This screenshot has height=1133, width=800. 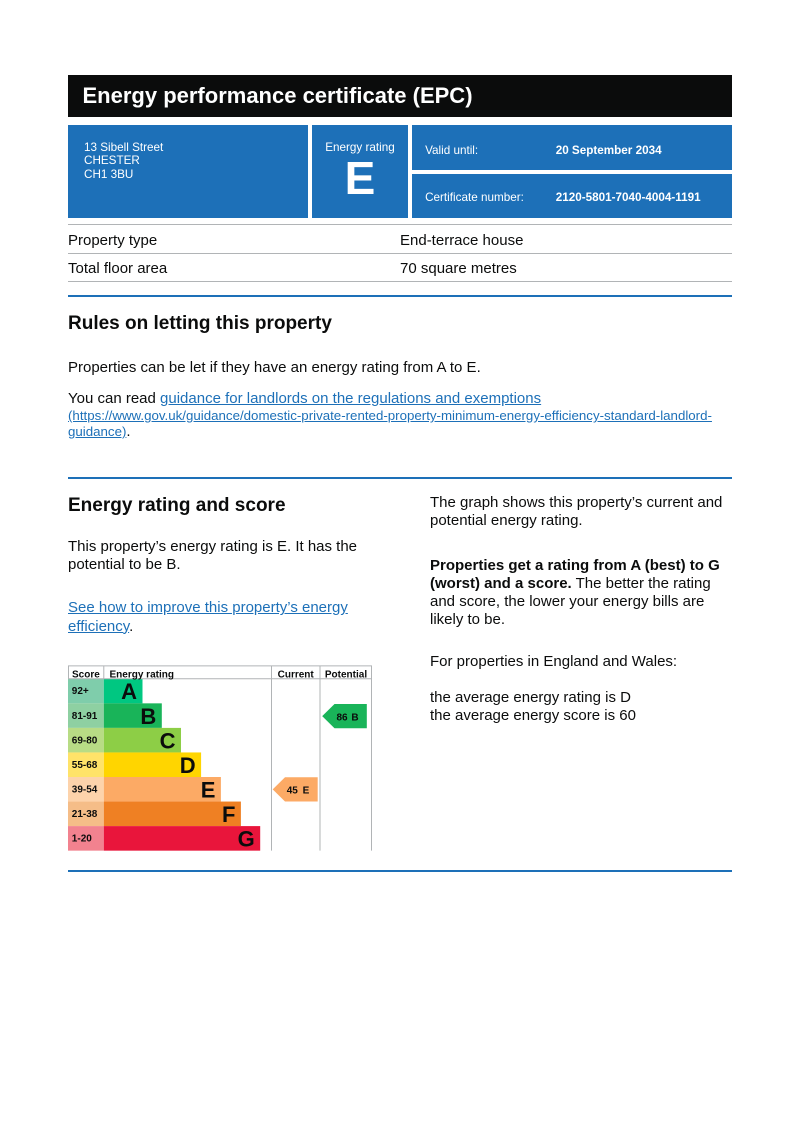 I want to click on svg-text: Score, so click(x=86, y=675).